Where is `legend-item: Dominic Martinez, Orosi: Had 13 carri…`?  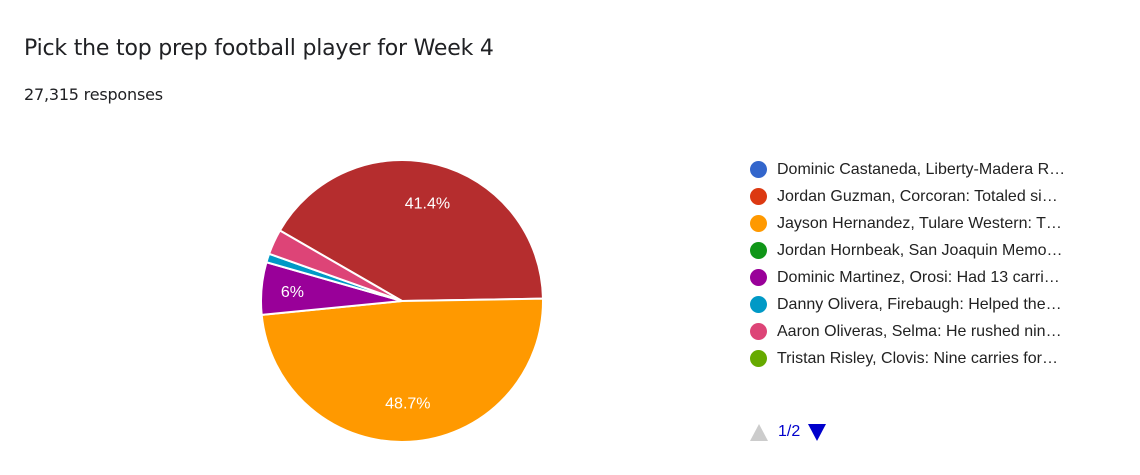 legend-item: Dominic Martinez, Orosi: Had 13 carri… is located at coordinates (907, 277).